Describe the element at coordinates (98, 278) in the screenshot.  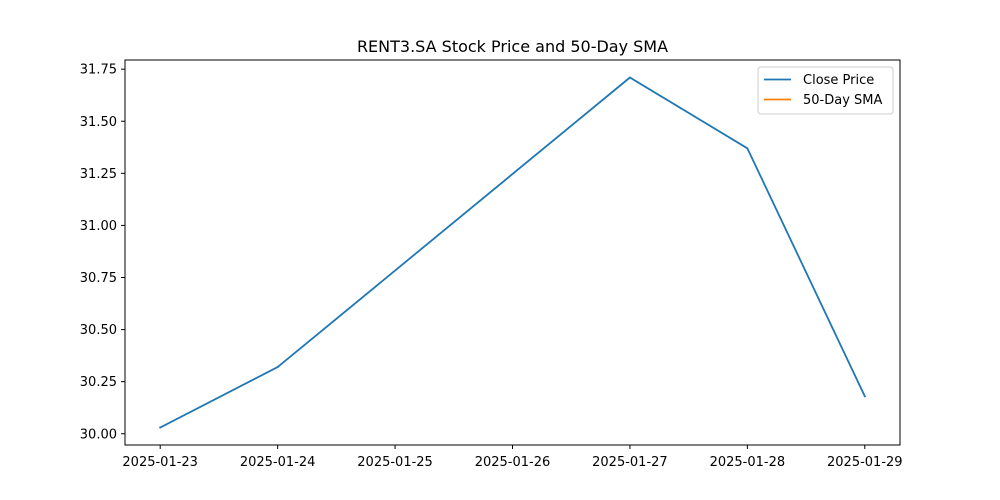
I see `y-tick-label: 30.75` at that location.